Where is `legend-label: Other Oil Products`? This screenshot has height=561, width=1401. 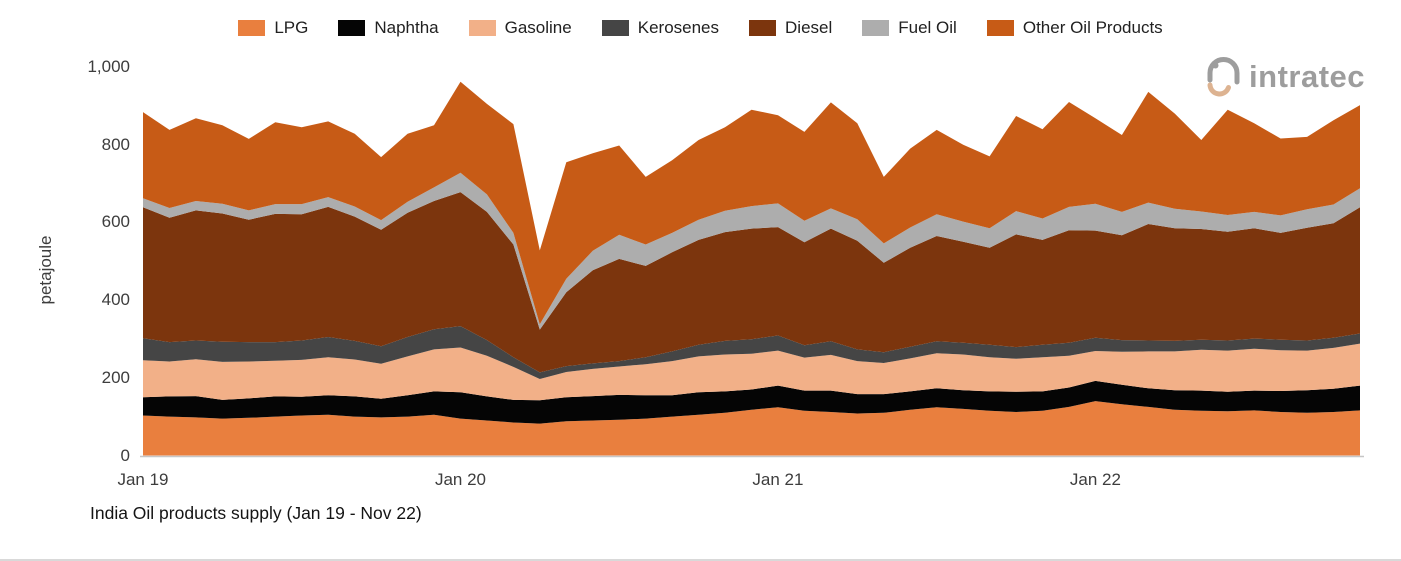
legend-label: Other Oil Products is located at coordinates (1092, 27).